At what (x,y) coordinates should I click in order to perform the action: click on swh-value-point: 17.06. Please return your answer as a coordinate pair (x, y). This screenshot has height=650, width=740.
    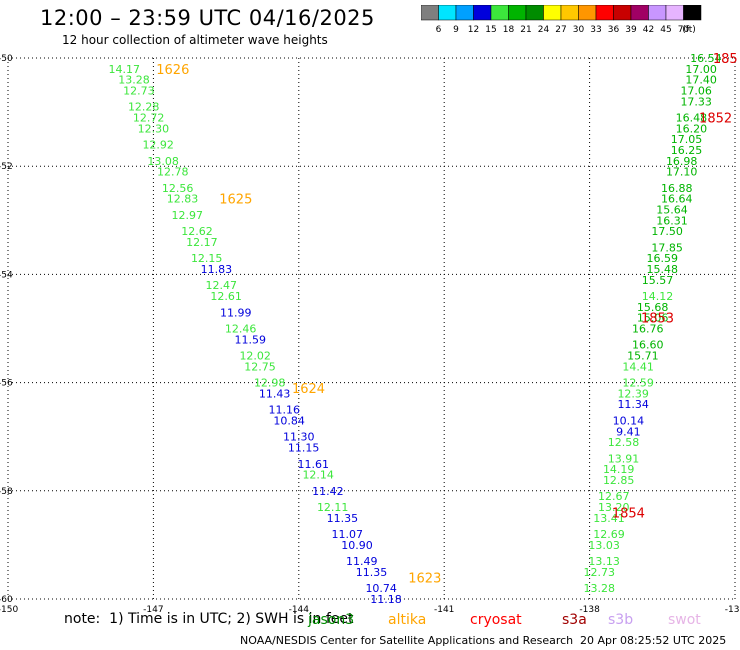
    Looking at the image, I should click on (696, 91).